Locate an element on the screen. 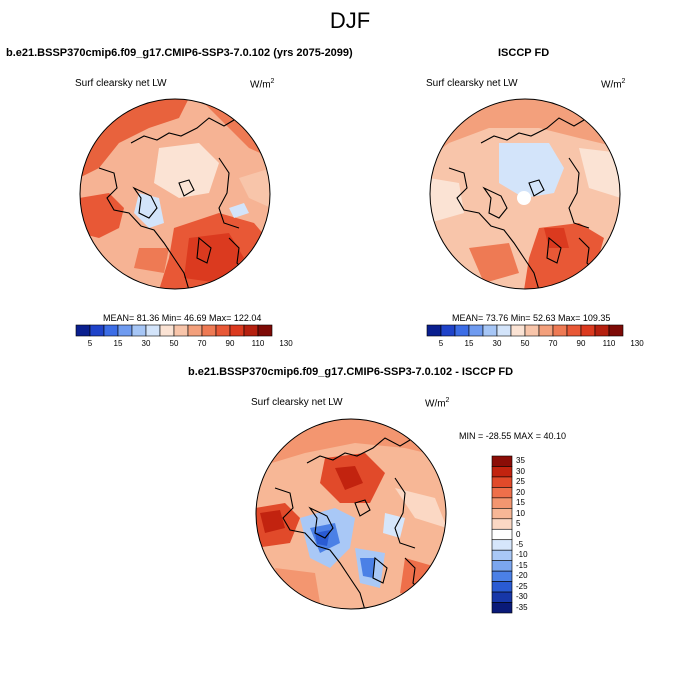 This screenshot has width=700, height=700. obs-colorbar-tick-label: 50 is located at coordinates (525, 343).